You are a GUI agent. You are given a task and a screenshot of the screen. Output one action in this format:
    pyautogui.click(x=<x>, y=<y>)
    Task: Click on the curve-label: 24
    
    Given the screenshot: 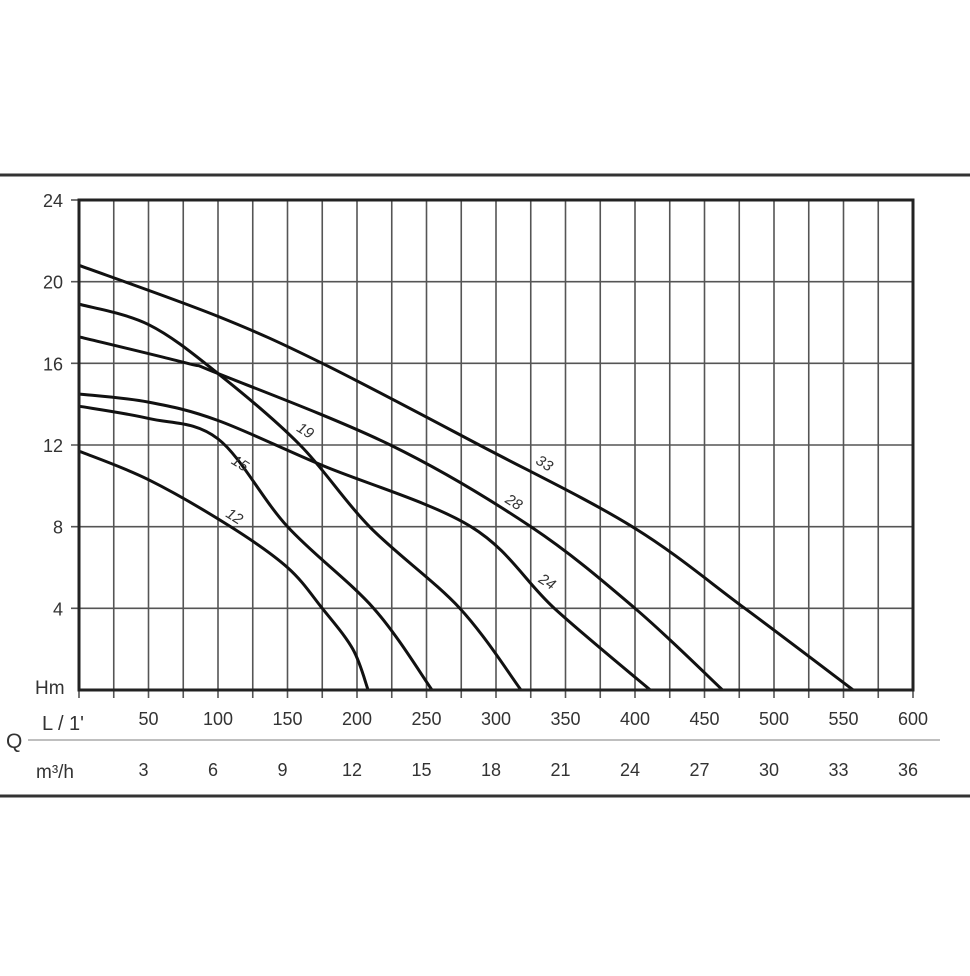 What is the action you would take?
    pyautogui.click(x=547, y=582)
    